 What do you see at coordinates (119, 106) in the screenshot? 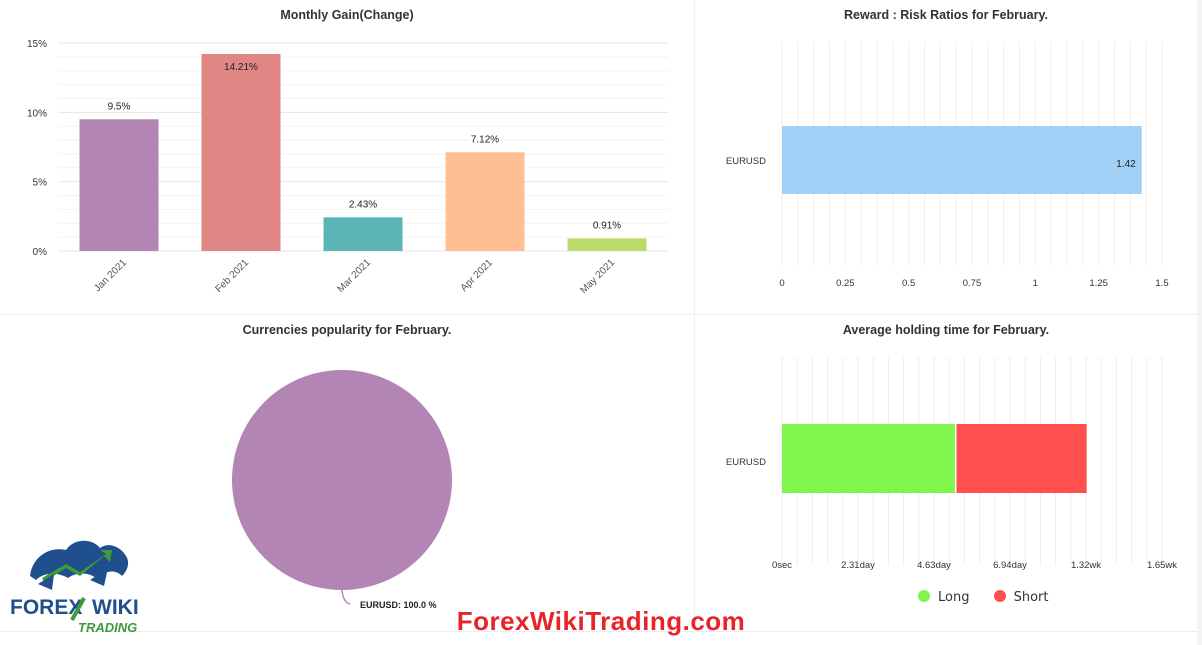
I see `bar-data-label: 9.5%` at bounding box center [119, 106].